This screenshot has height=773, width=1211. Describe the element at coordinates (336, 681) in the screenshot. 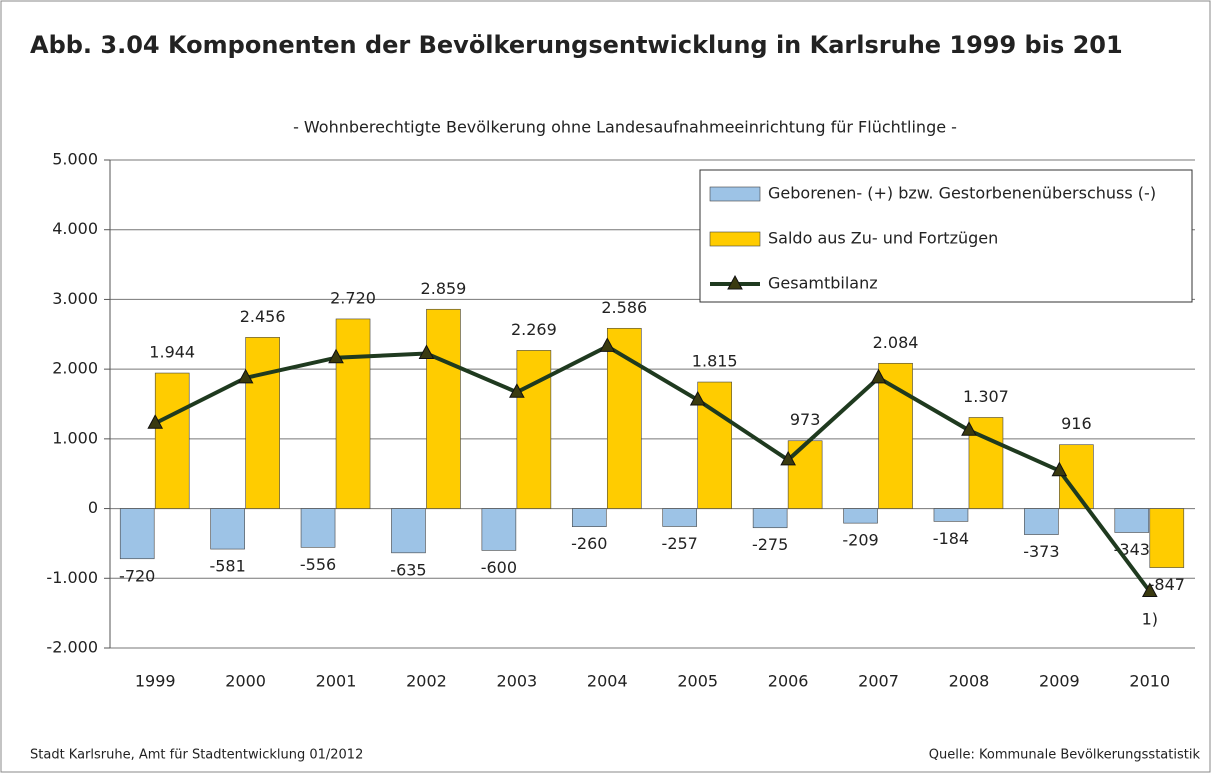

I see `x-tick-label: 2001` at that location.